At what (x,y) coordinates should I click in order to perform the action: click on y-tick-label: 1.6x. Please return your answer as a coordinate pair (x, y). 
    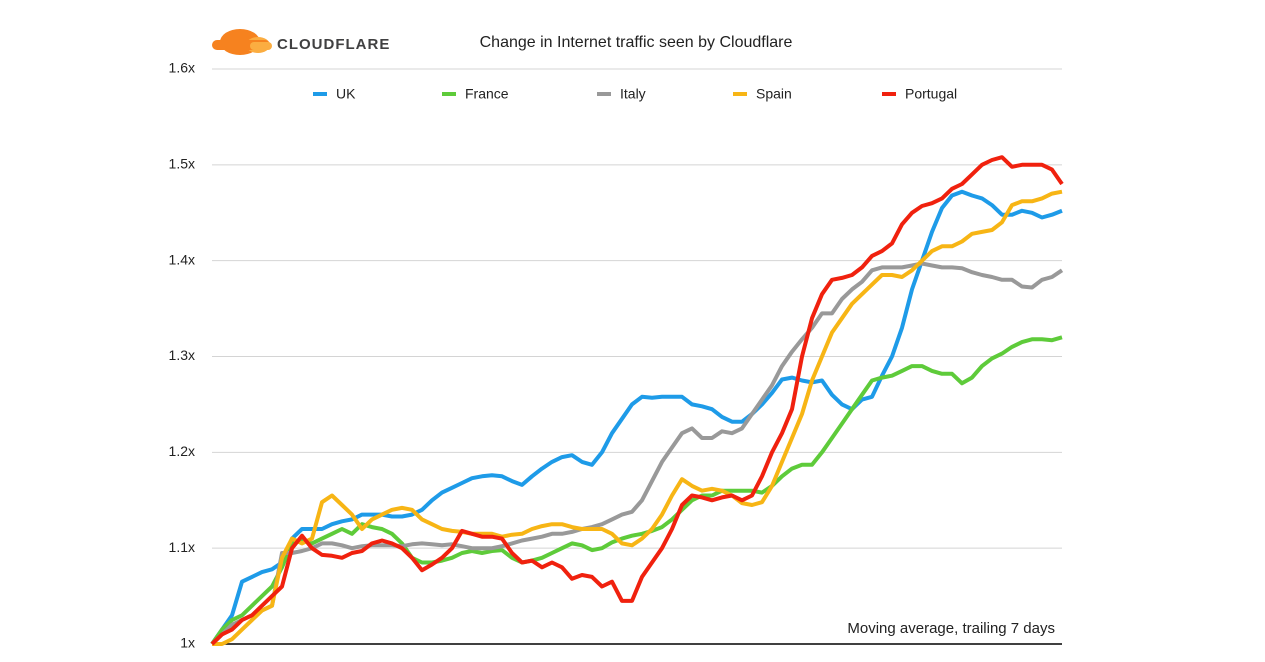
    Looking at the image, I should click on (182, 68).